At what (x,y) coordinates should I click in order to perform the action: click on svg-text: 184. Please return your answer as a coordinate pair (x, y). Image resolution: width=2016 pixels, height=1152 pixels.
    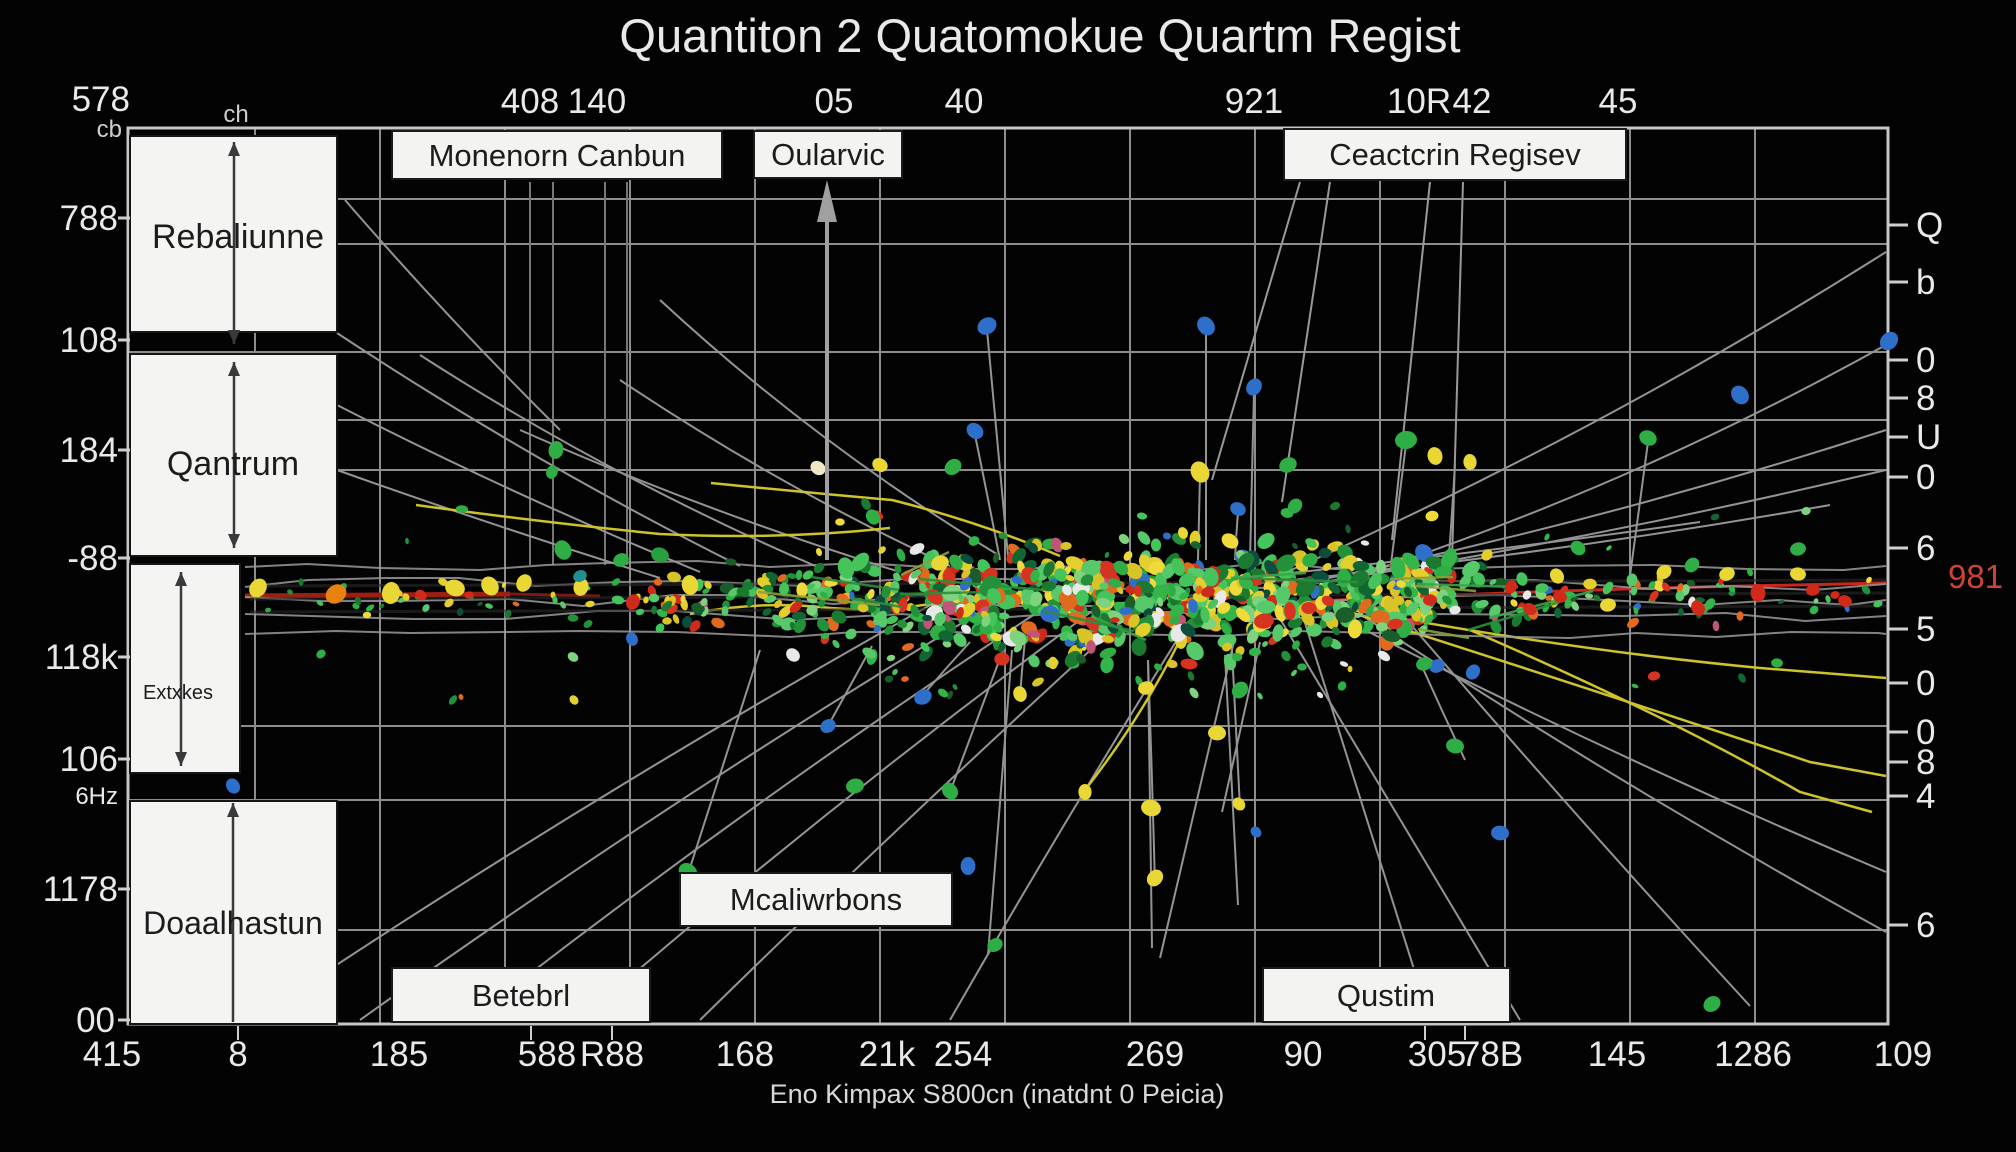
    Looking at the image, I should click on (89, 450).